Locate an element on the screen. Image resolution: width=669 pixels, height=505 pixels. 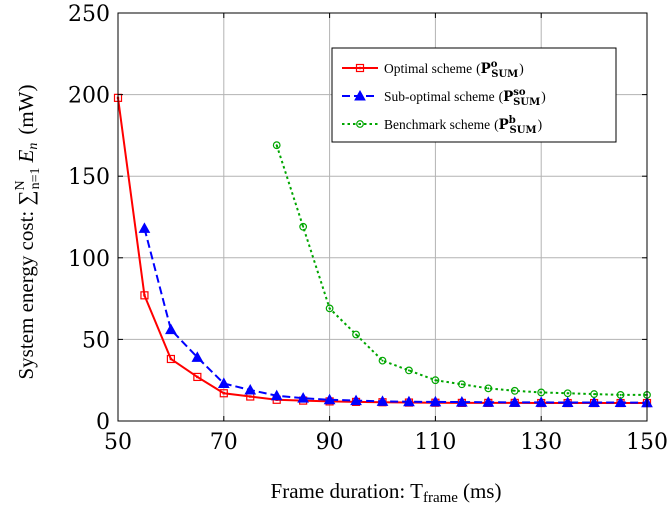
x-tick-label: 70 is located at coordinates (224, 442).